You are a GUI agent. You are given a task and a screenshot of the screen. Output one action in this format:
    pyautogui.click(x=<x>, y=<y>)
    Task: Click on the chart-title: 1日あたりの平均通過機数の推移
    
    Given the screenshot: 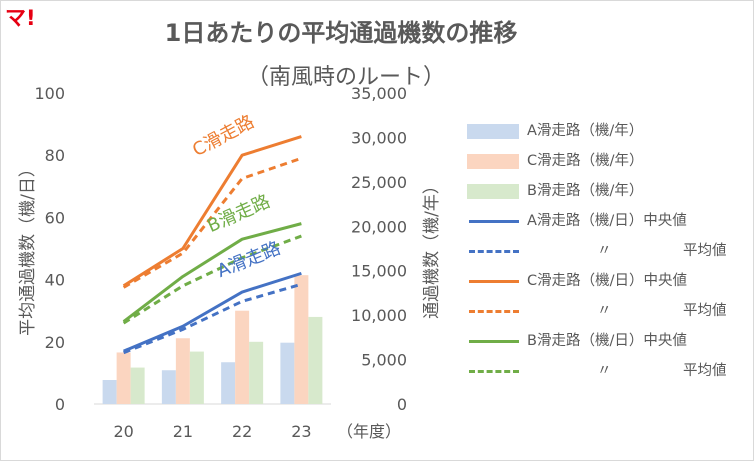 What is the action you would take?
    pyautogui.click(x=341, y=33)
    